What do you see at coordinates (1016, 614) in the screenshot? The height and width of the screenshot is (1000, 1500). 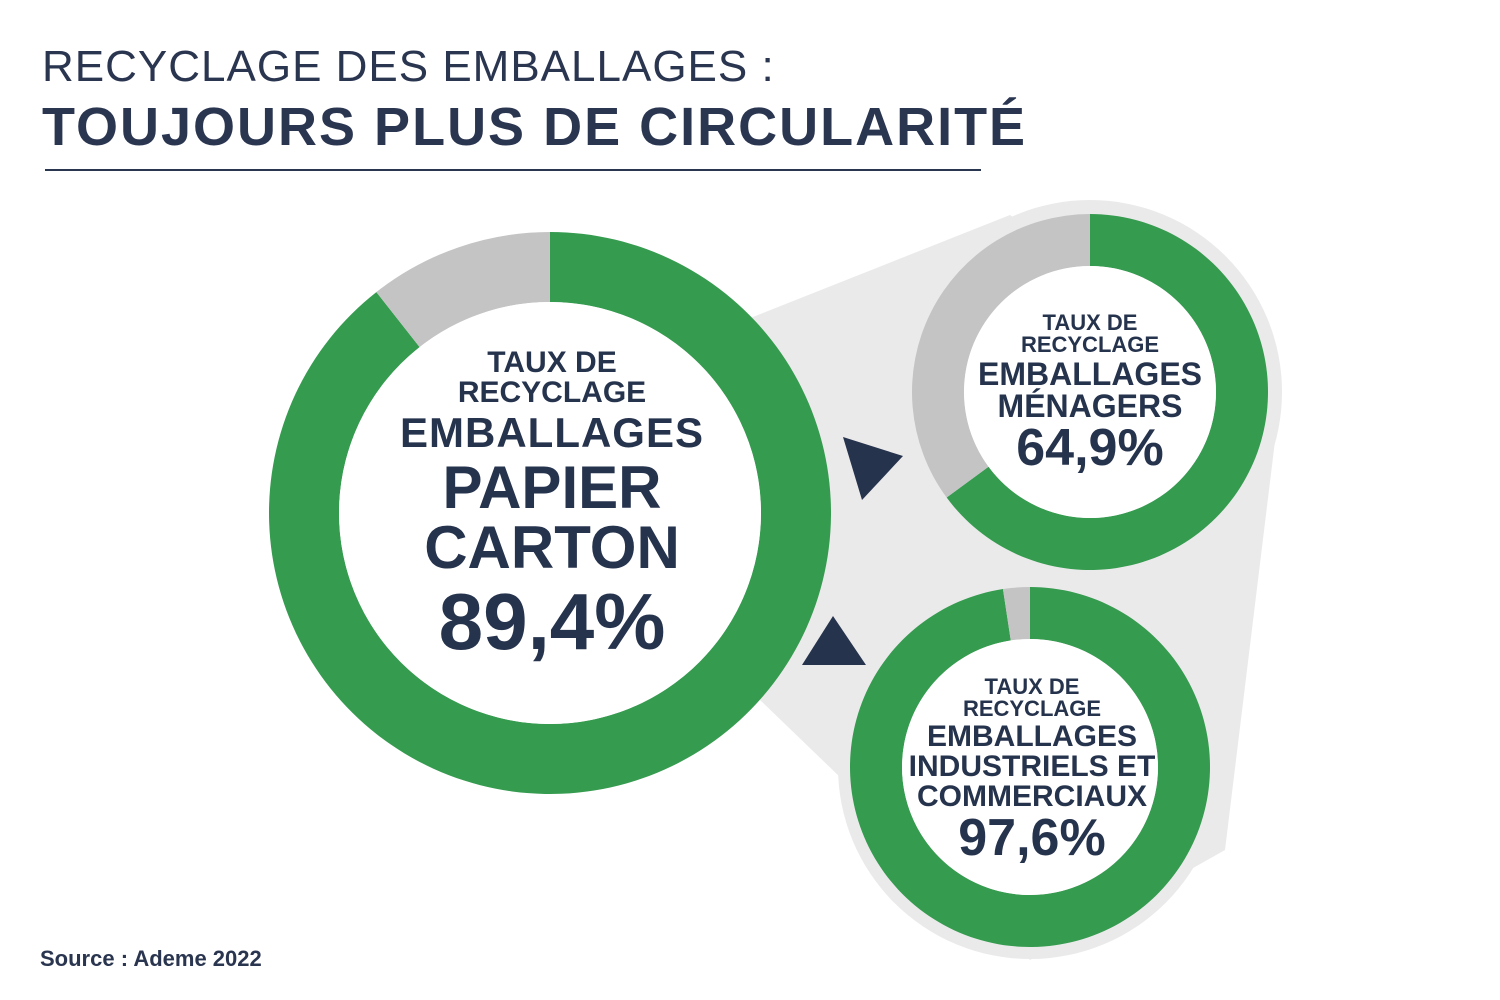 I see `donut-segment-remaining-industriels-commerciaux` at bounding box center [1016, 614].